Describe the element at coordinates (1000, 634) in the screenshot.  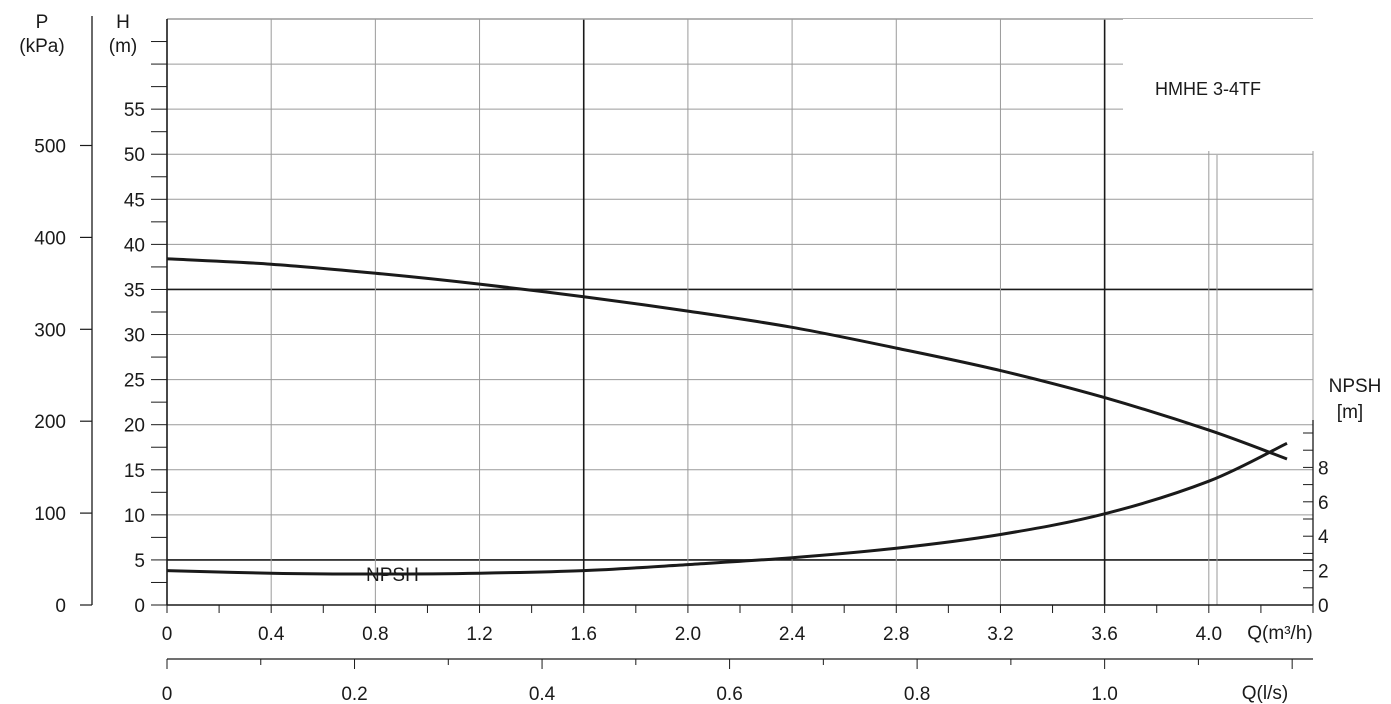
I see `x-tick-label: 3.2` at that location.